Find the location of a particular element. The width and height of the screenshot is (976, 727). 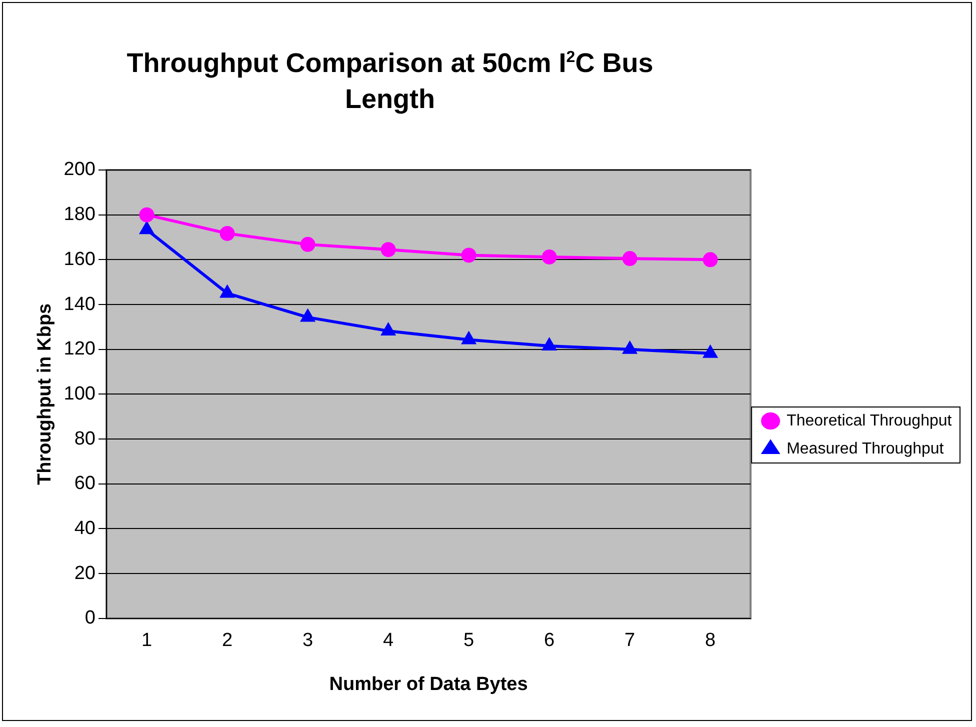

x-tick-label: 4 is located at coordinates (388, 641).